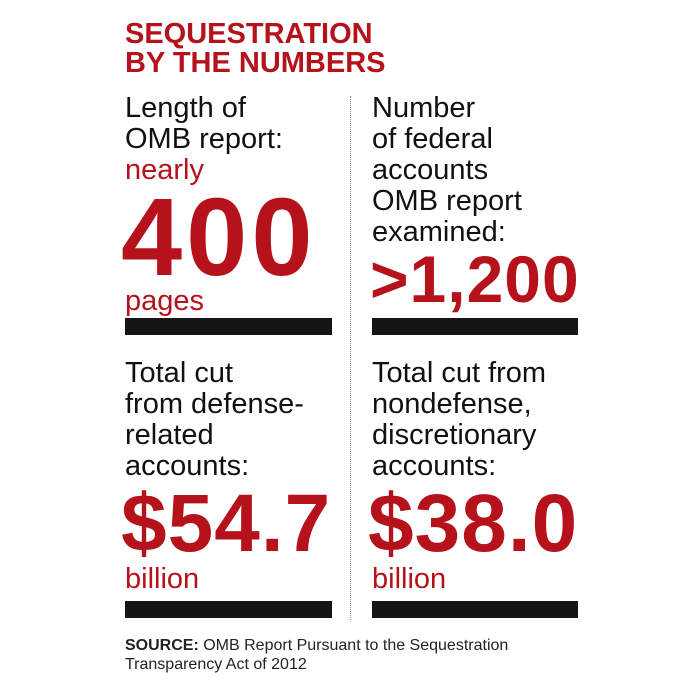  What do you see at coordinates (204, 139) in the screenshot?
I see `label-line: OMB report:` at bounding box center [204, 139].